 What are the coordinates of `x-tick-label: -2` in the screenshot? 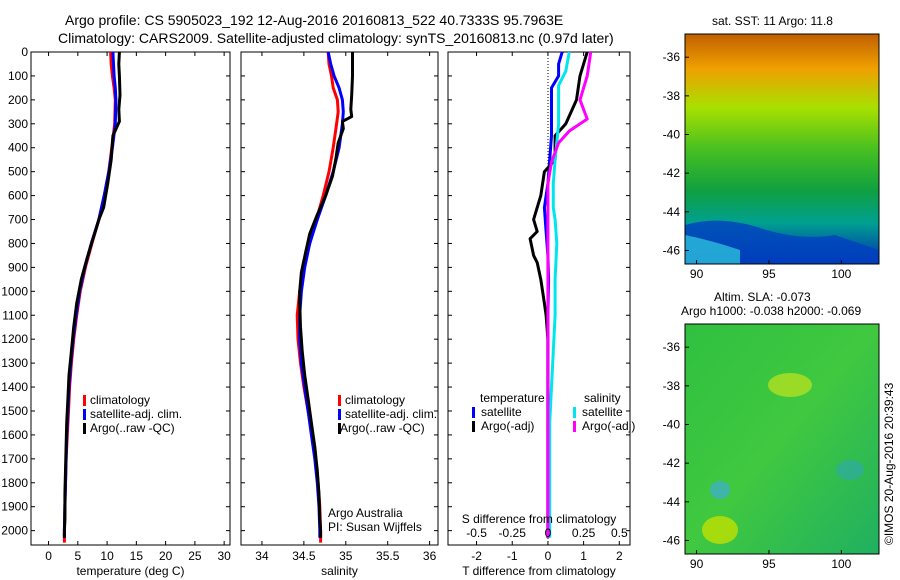 It's located at (476, 556).